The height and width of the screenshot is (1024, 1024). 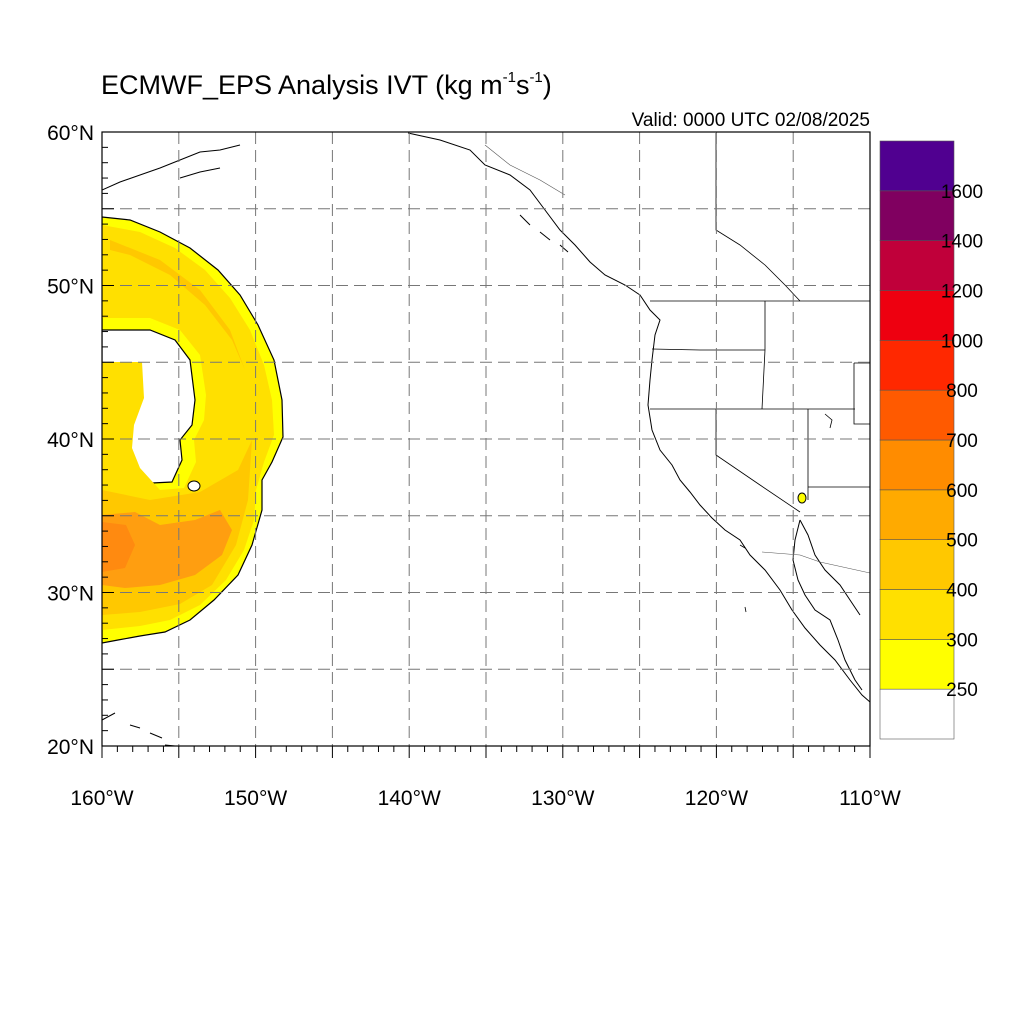 I want to click on lon-label: 110°W, so click(x=870, y=798).